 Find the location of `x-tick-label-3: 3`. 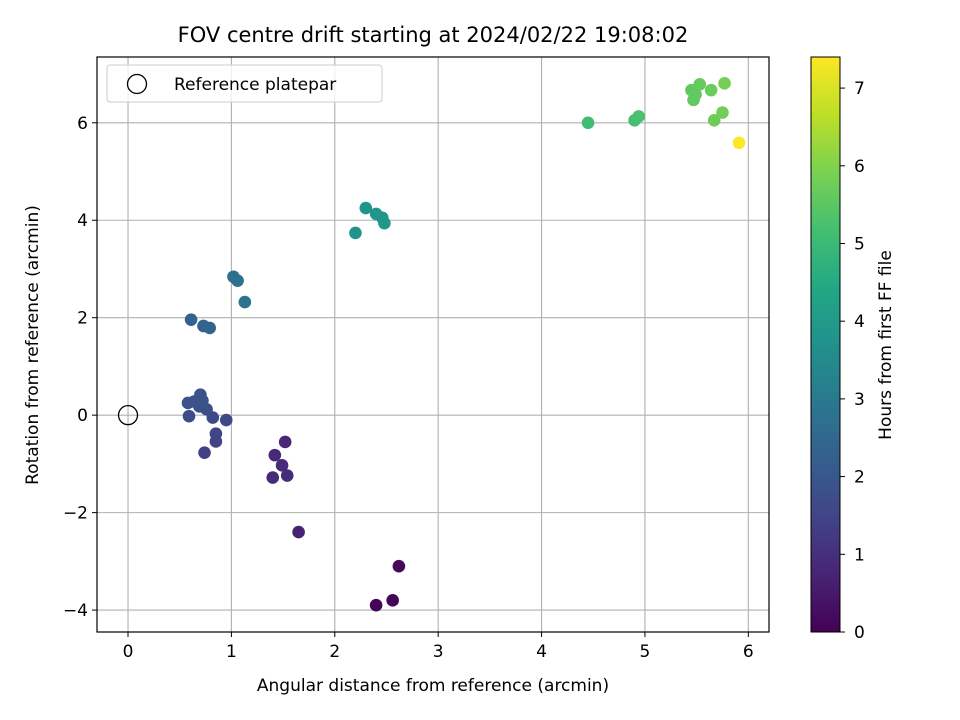

x-tick-label-3: 3 is located at coordinates (438, 652).